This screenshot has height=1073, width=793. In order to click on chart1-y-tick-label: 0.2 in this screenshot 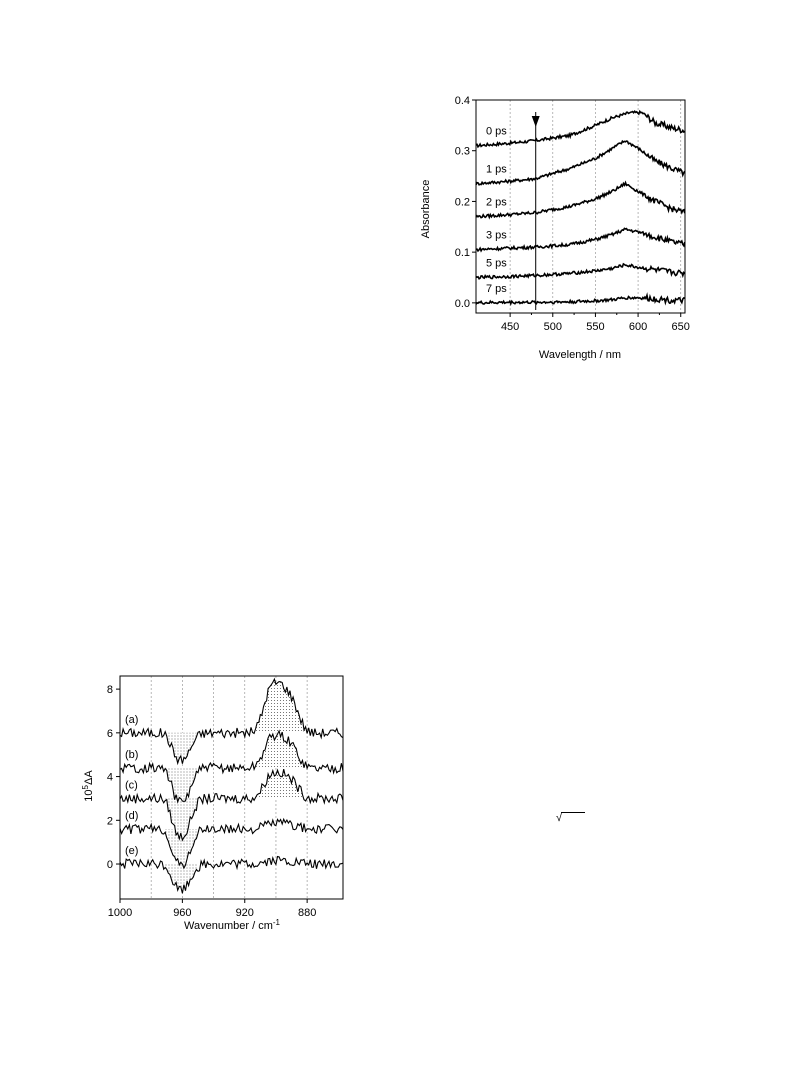, I will do `click(462, 202)`.